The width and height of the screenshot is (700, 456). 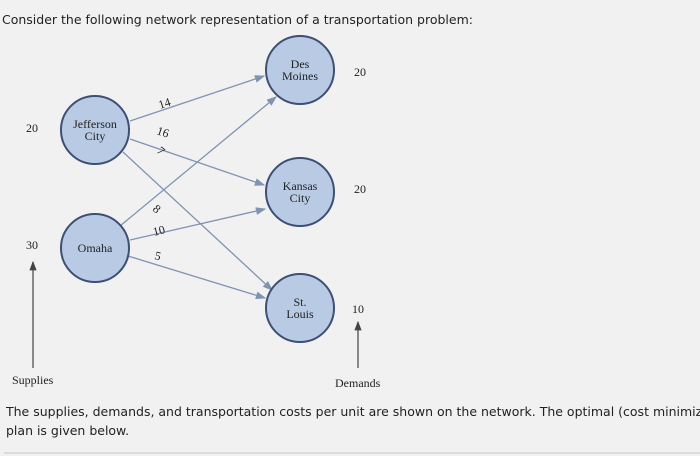 What do you see at coordinates (300, 64) in the screenshot?
I see `node-label: Des` at bounding box center [300, 64].